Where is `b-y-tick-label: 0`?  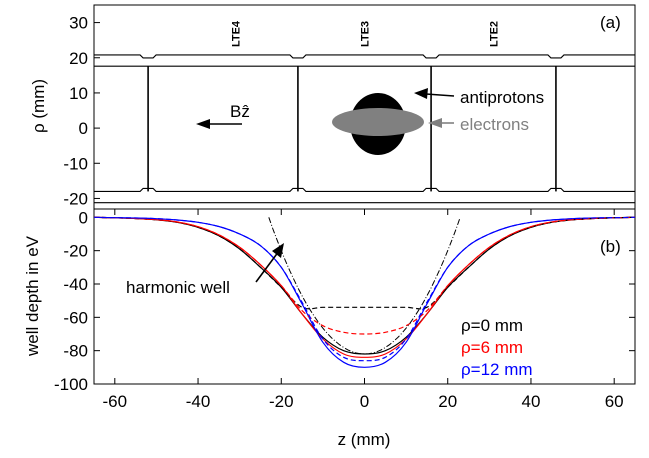 b-y-tick-label: 0 is located at coordinates (83, 217).